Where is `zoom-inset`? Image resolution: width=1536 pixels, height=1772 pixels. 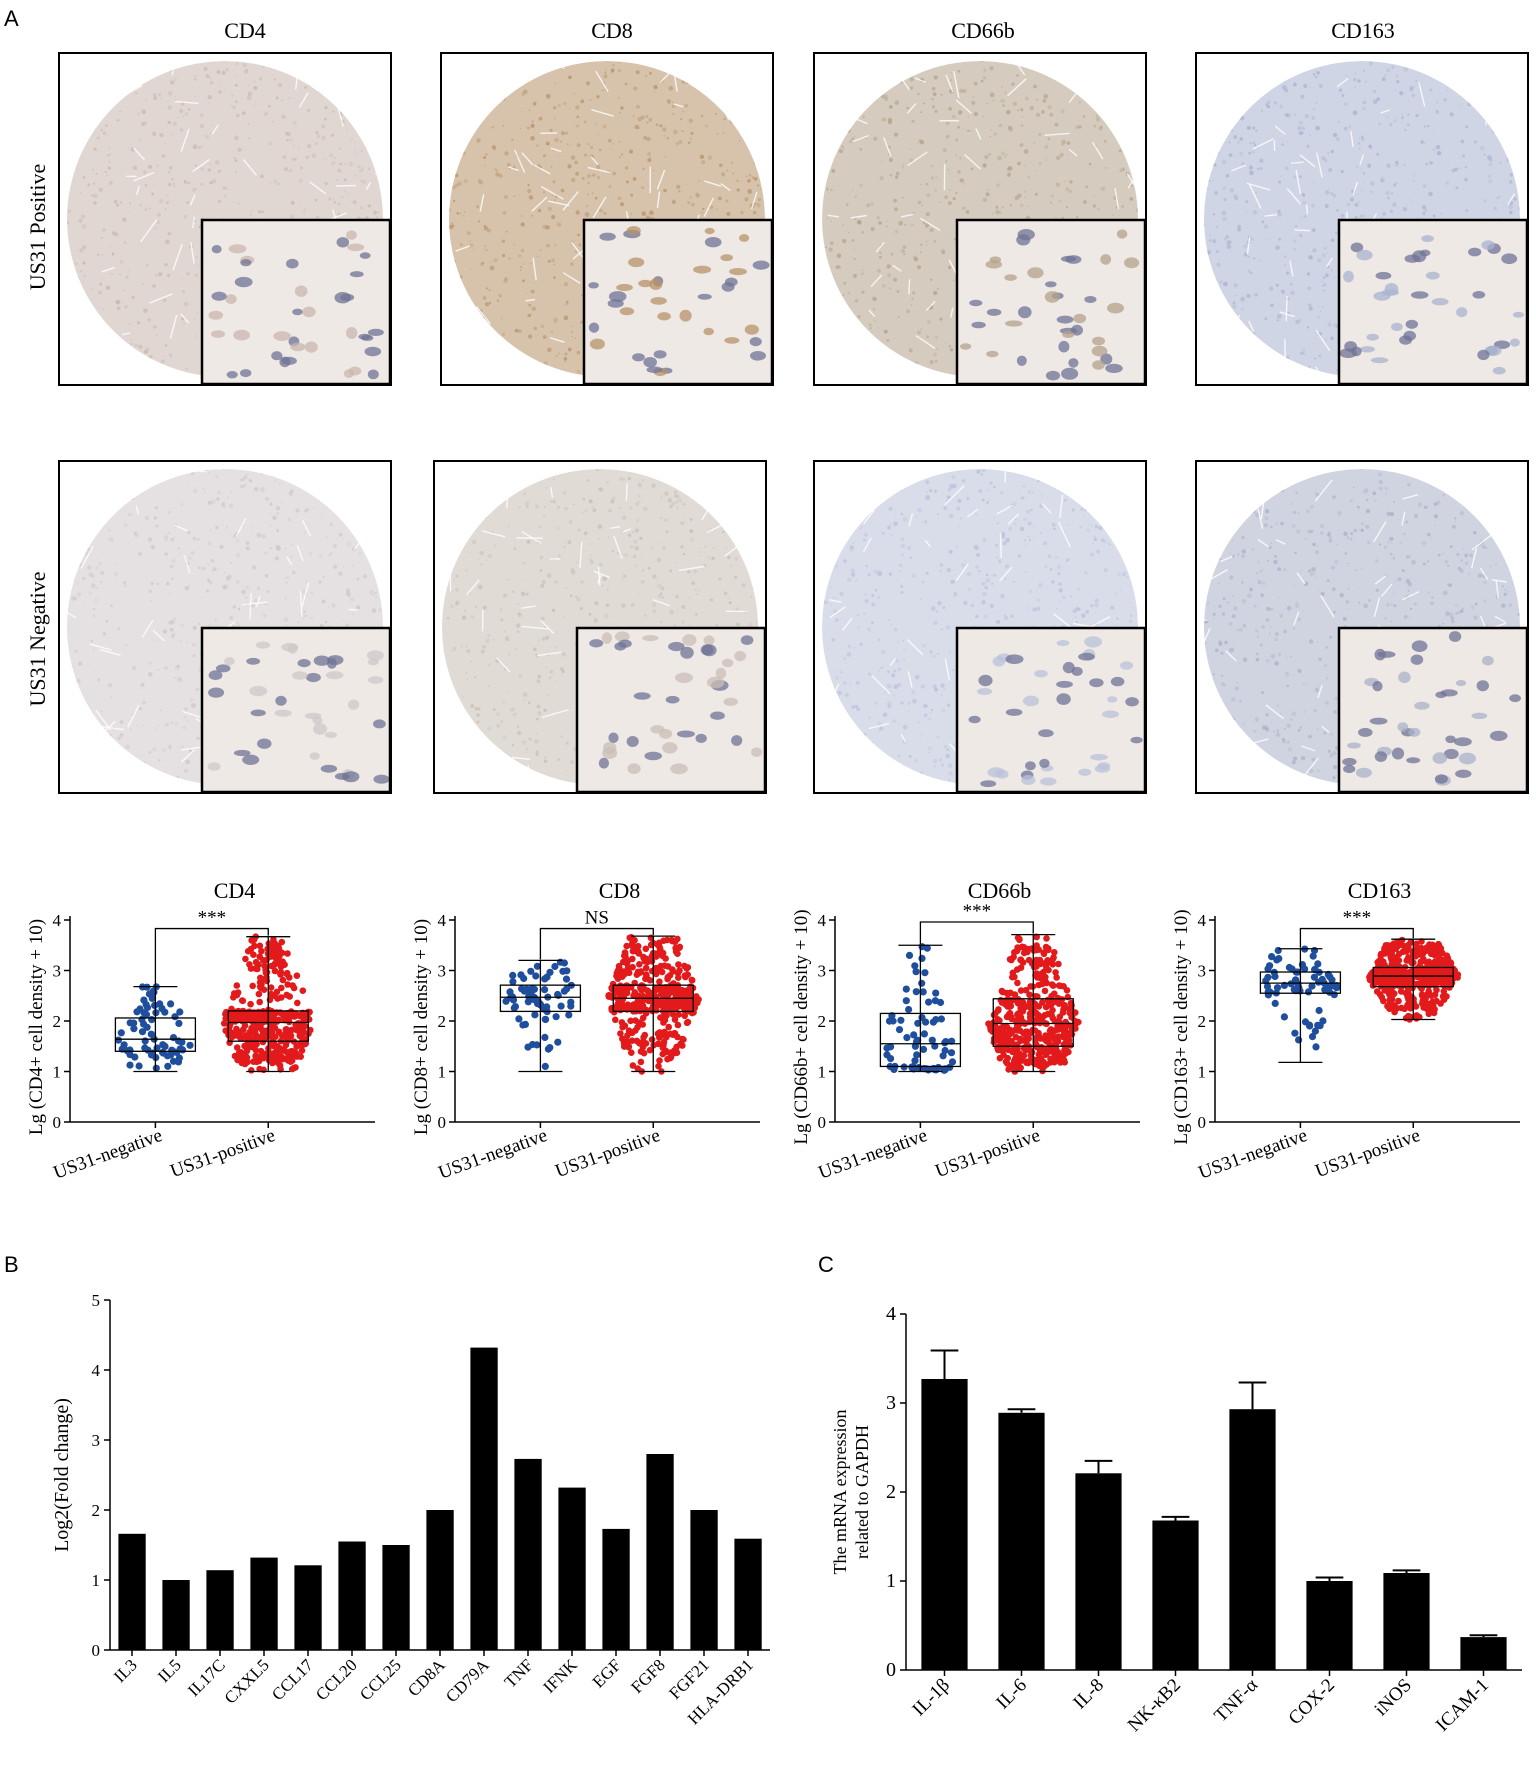
zoom-inset is located at coordinates (677, 301).